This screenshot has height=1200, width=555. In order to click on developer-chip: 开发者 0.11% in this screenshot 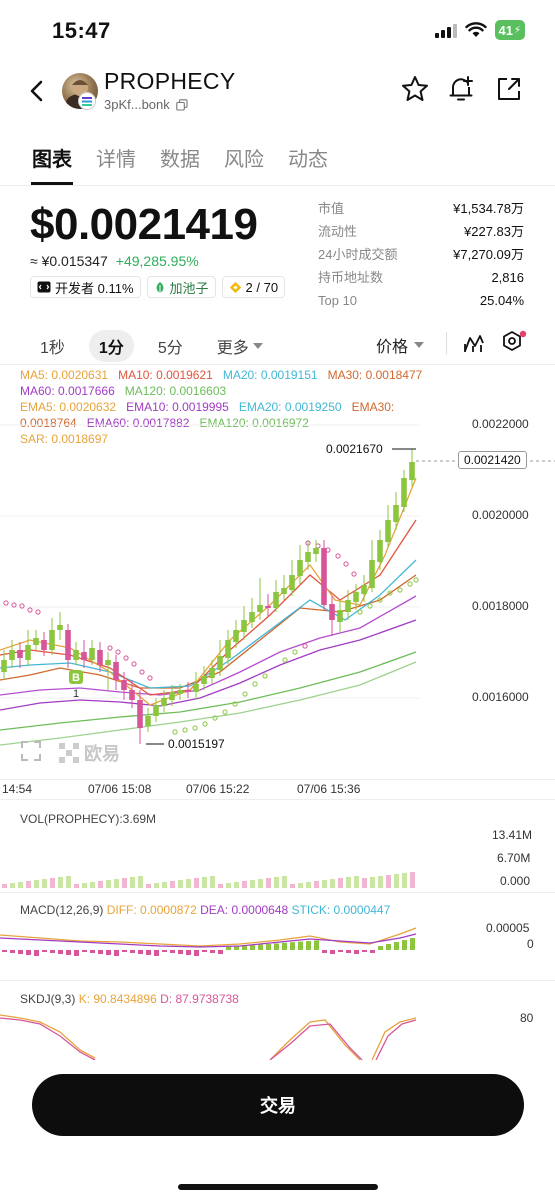, I will do `click(85, 287)`.